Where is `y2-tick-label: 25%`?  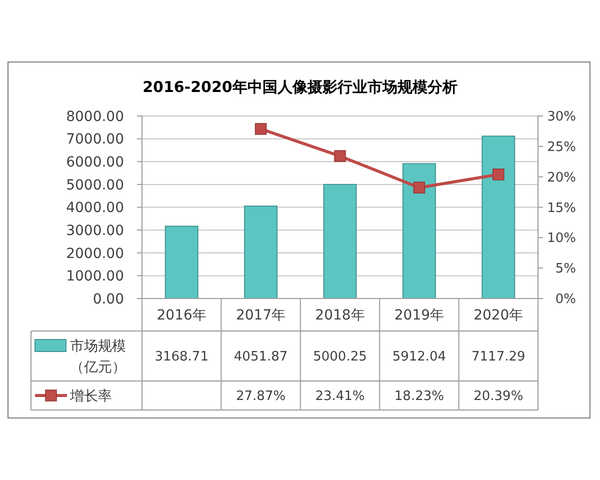
y2-tick-label: 25% is located at coordinates (561, 147).